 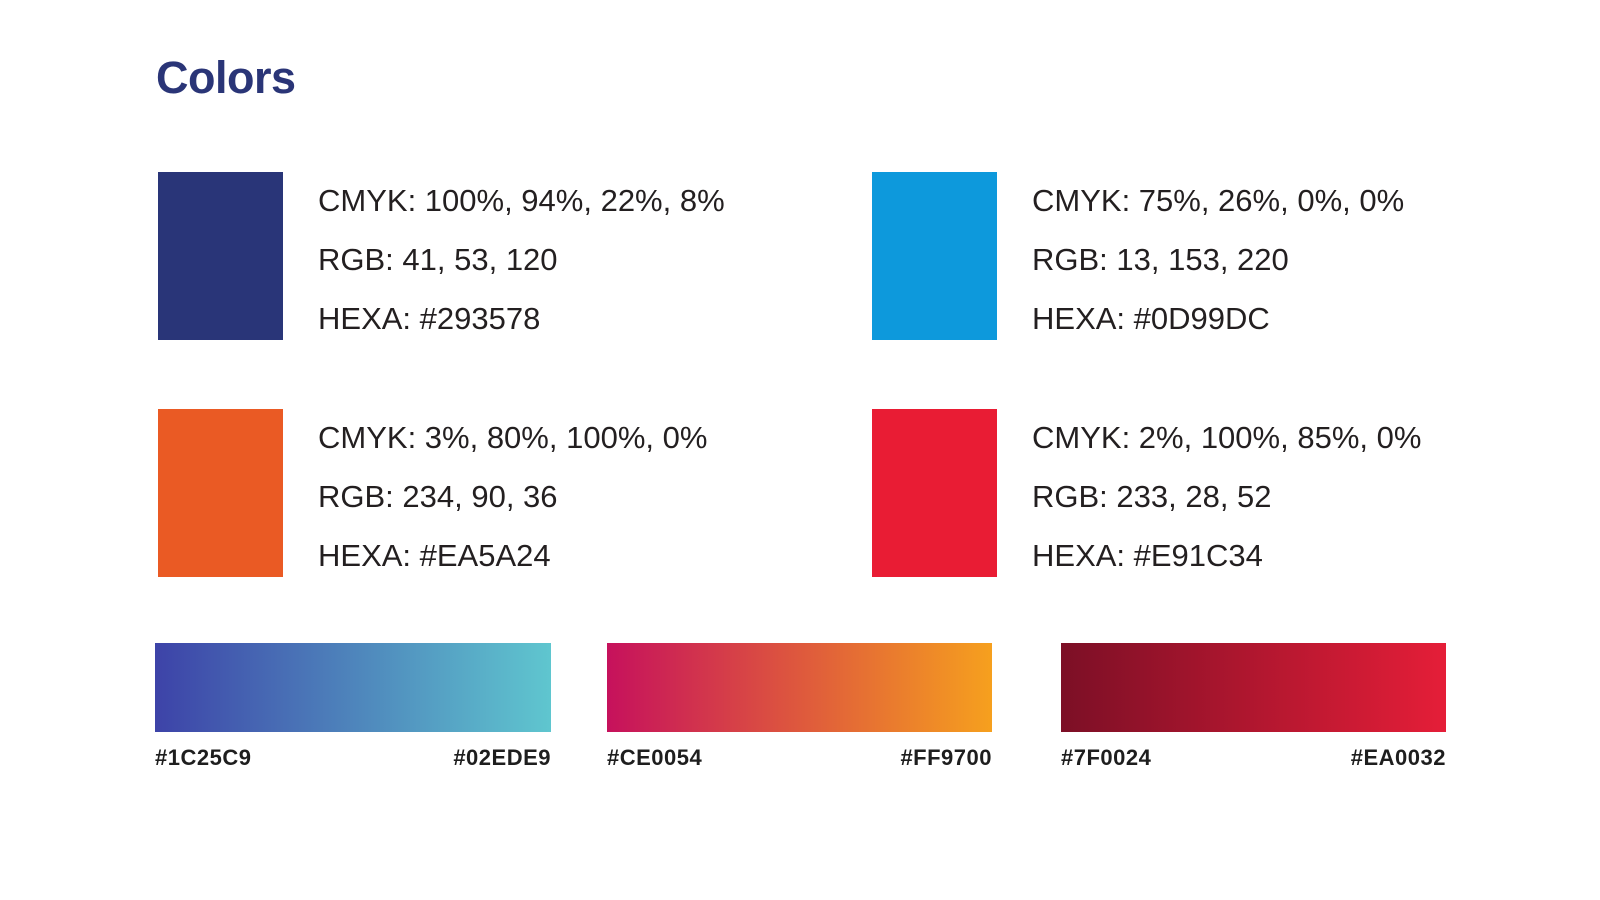 I want to click on page-title: Colors, so click(x=226, y=77).